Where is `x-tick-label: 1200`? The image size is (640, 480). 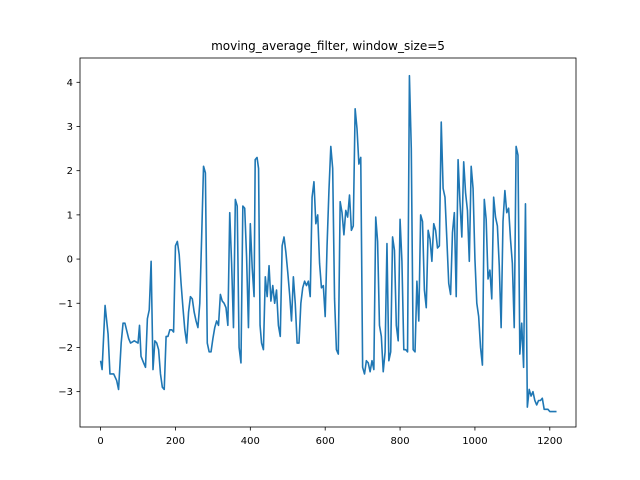 x-tick-label: 1200 is located at coordinates (549, 441).